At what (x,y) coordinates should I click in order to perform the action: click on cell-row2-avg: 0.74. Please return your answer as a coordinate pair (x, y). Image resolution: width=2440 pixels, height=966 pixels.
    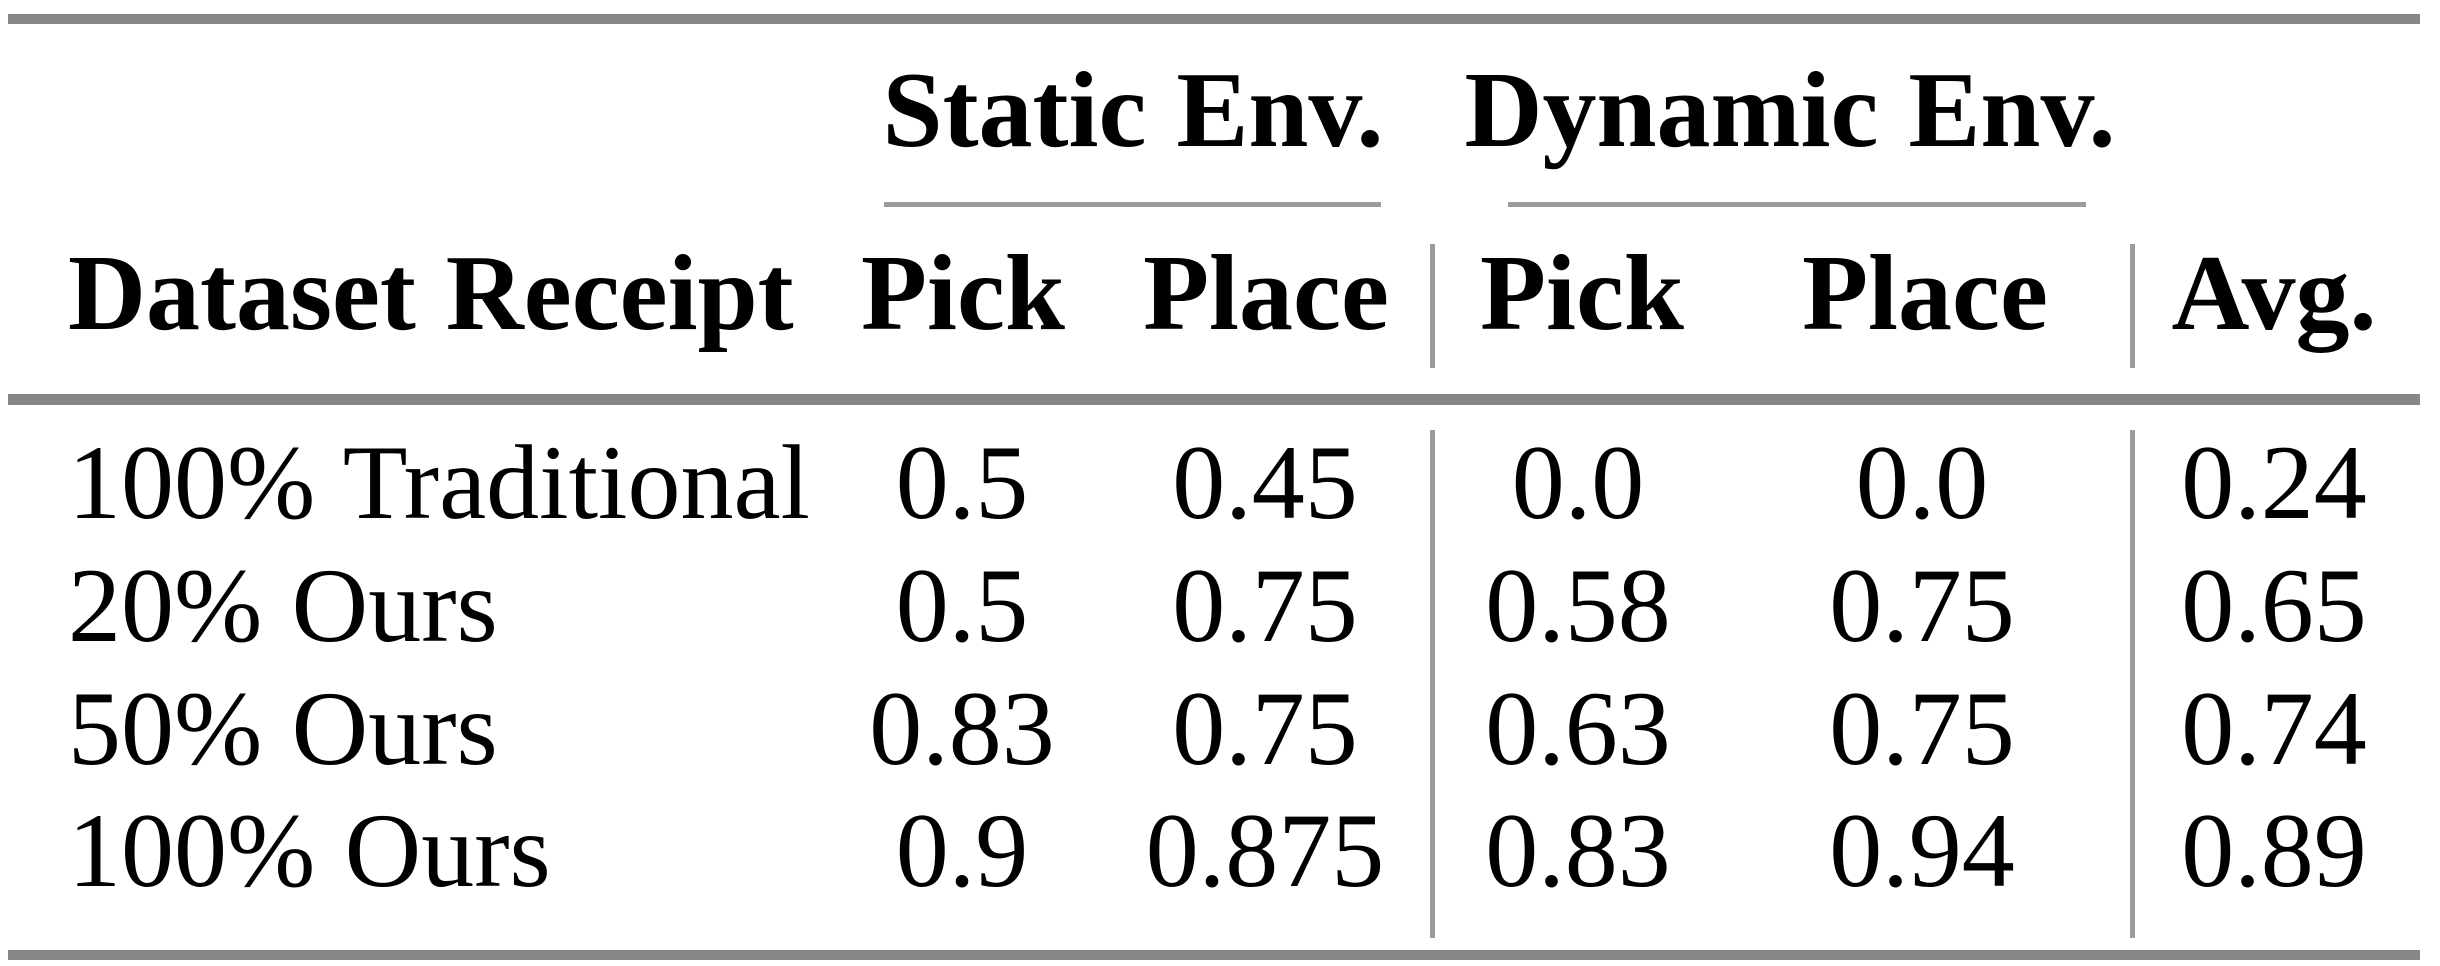
    Looking at the image, I should click on (2274, 728).